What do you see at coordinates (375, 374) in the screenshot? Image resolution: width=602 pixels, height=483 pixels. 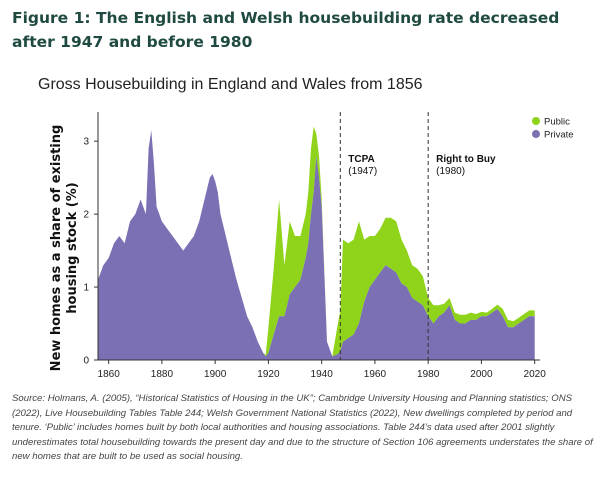 I see `x-tick-label-1960: 1960` at bounding box center [375, 374].